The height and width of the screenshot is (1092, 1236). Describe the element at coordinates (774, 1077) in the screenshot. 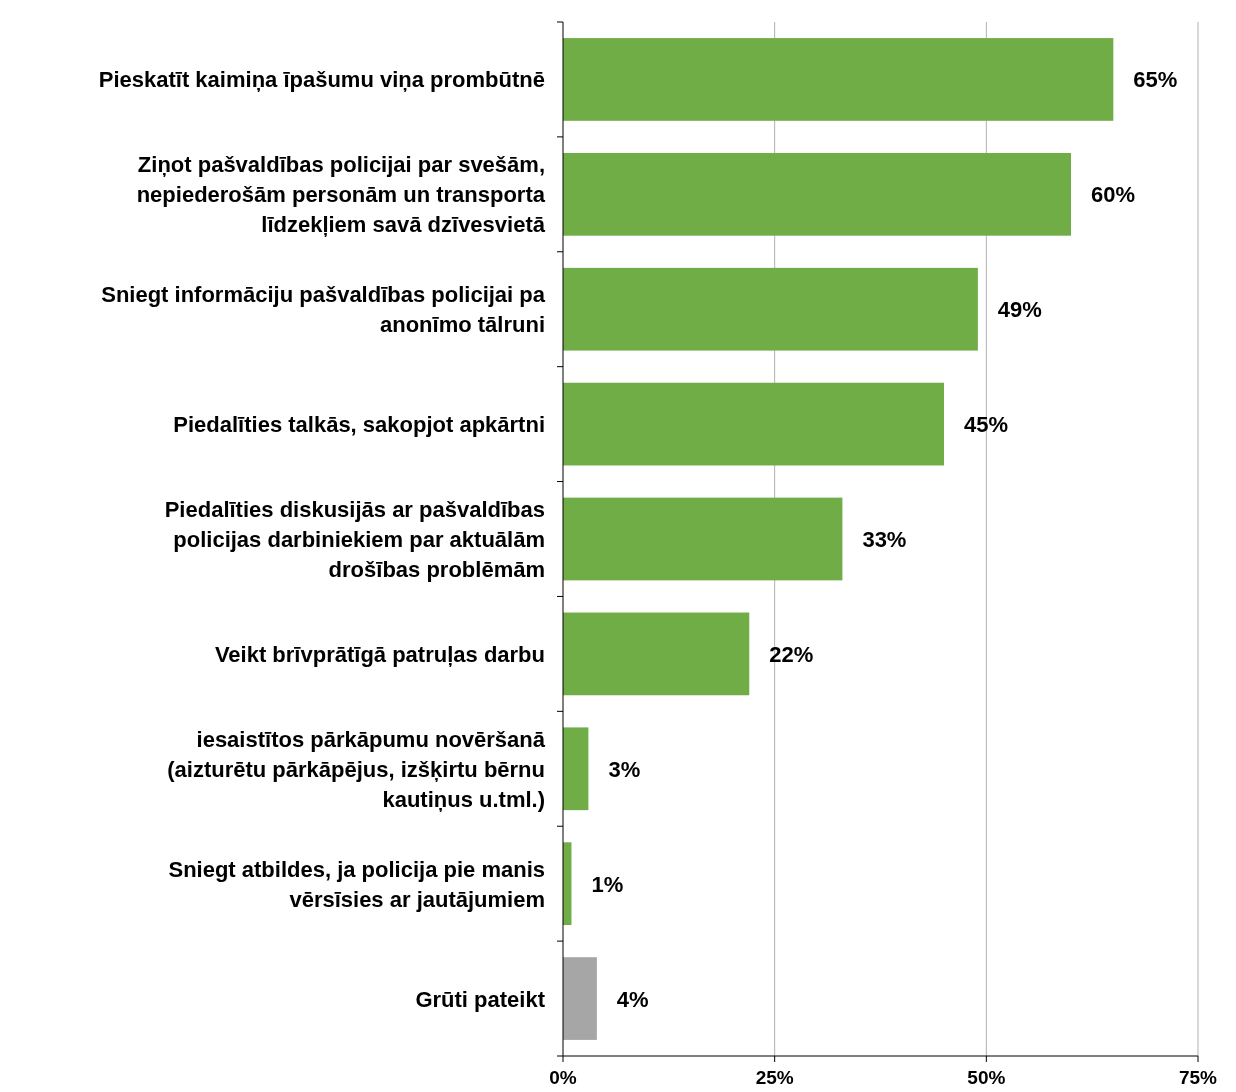

I see `x-tick-label: 25%` at that location.